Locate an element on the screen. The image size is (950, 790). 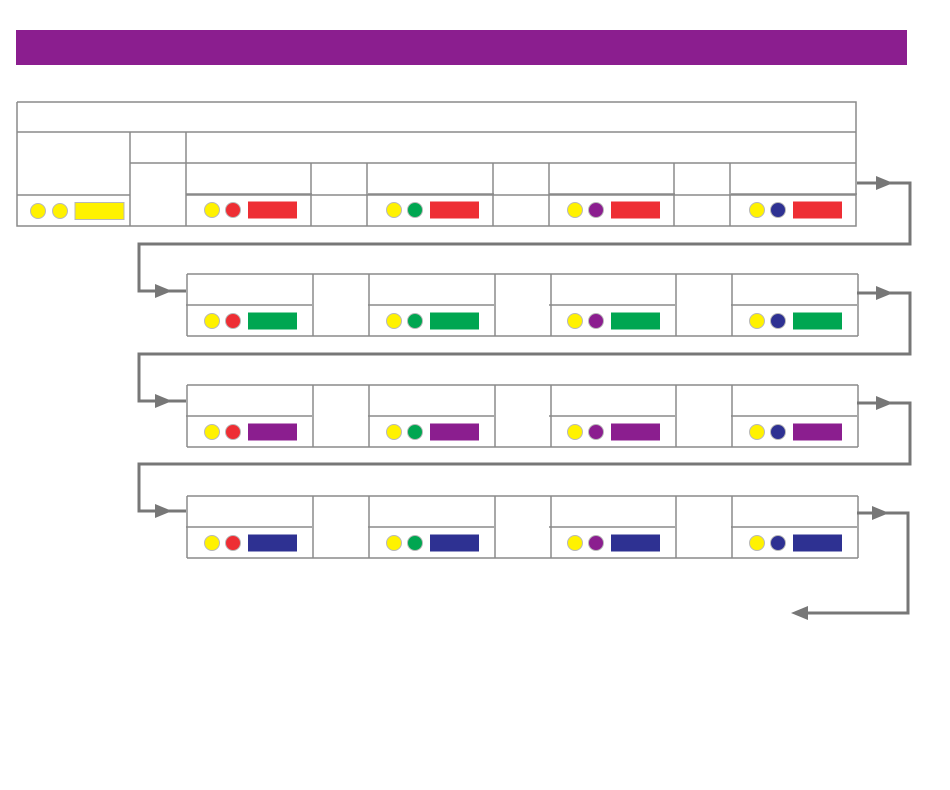
row-1-cell-4-bar is located at coordinates (817, 210).